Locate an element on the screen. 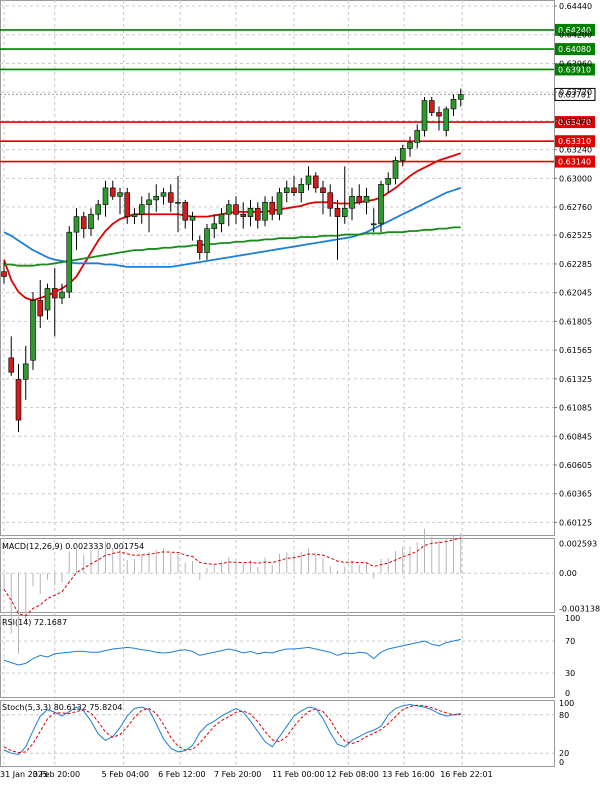  stoch-tick-label: 80 is located at coordinates (564, 715).